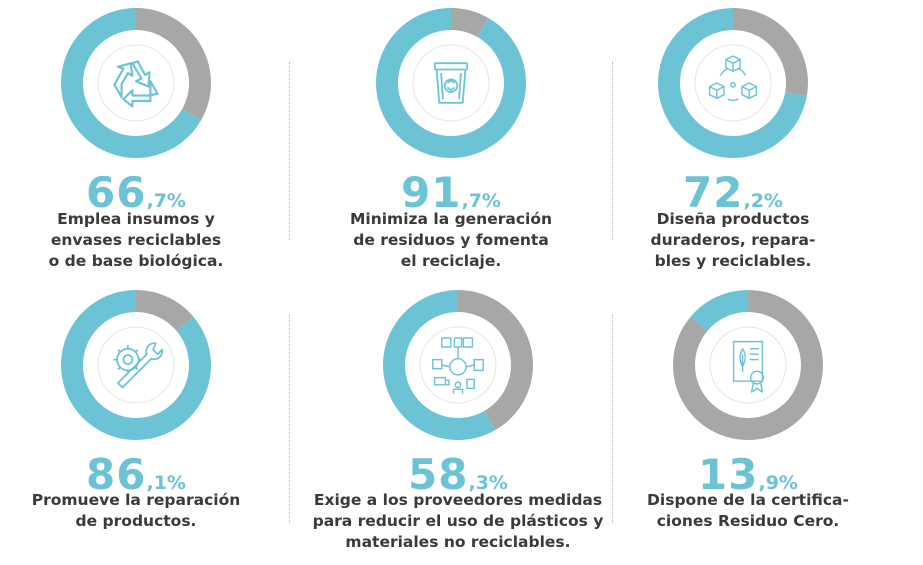  I want to click on percentage-decimal: ,9%, so click(778, 483).